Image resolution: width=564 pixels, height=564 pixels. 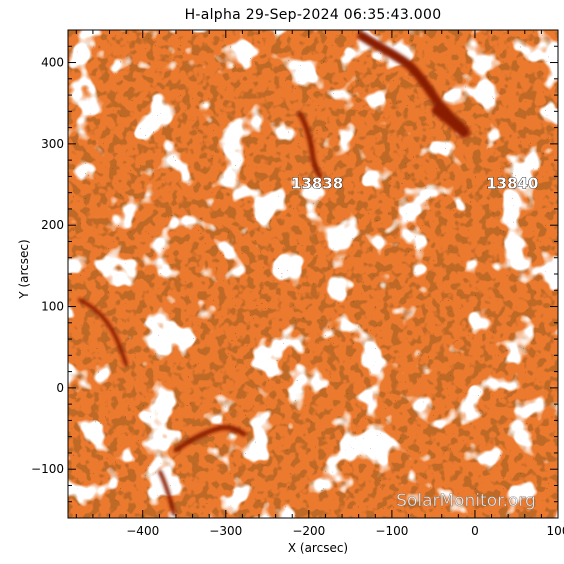 What do you see at coordinates (475, 531) in the screenshot?
I see `x-tick-label: 0` at bounding box center [475, 531].